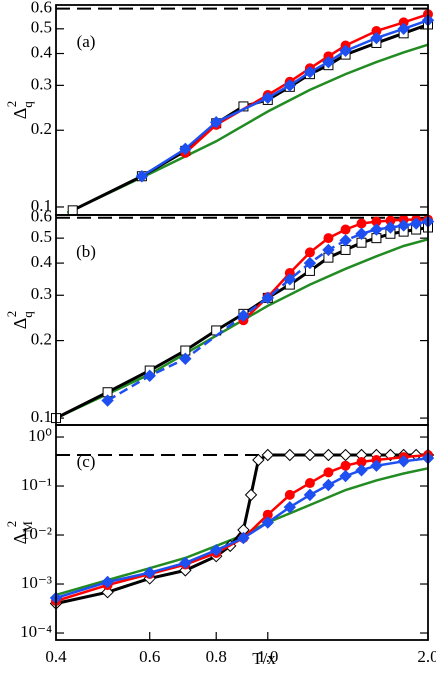 This screenshot has width=436, height=677. I want to click on x-tick-label: 2.0, so click(426, 656).